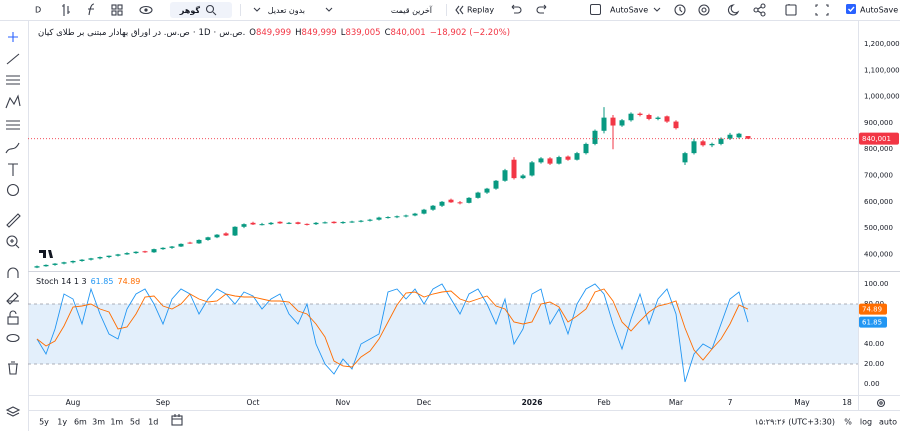 This screenshot has width=900, height=435. What do you see at coordinates (13, 125) in the screenshot?
I see `projection-tool` at bounding box center [13, 125].